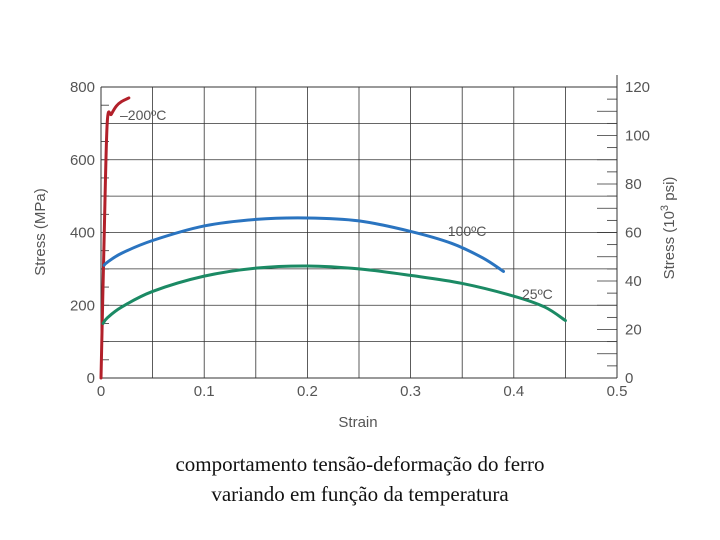 The image size is (720, 540). I want to click on y2-tick-label: 0, so click(629, 378).